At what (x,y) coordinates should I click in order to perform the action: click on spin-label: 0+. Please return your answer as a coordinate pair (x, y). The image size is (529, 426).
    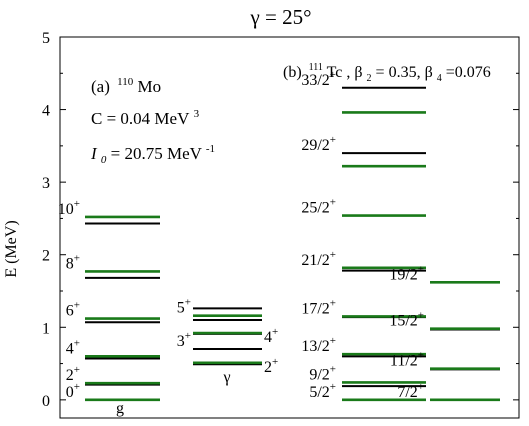
    Looking at the image, I should click on (73, 391).